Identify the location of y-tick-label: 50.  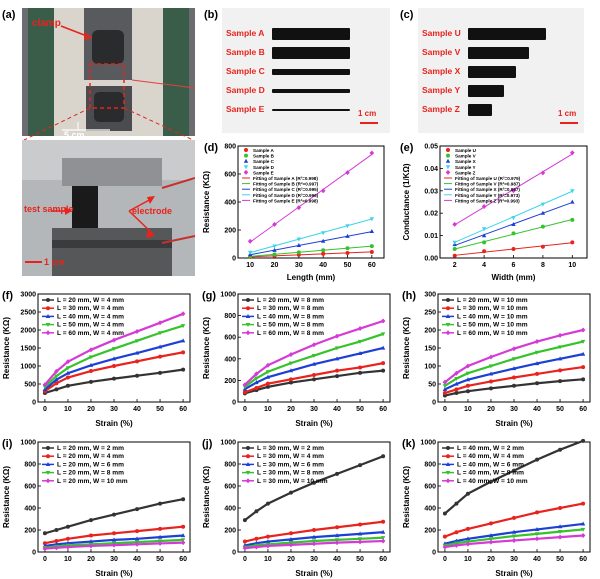
(432, 385).